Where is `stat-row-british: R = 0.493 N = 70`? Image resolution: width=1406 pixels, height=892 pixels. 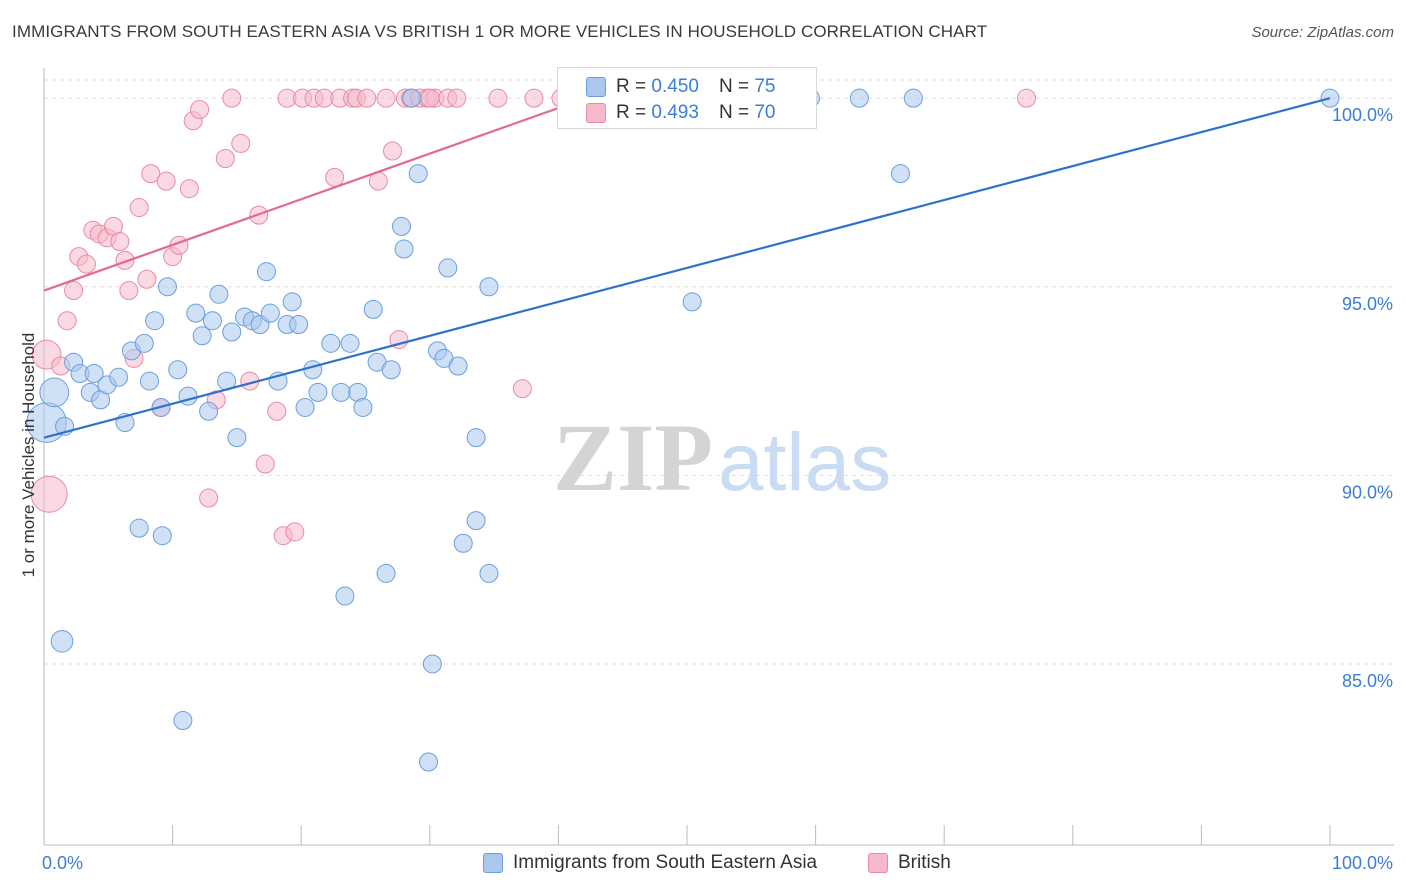
stat-row-british: R = 0.493 N = 70 is located at coordinates (666, 113).